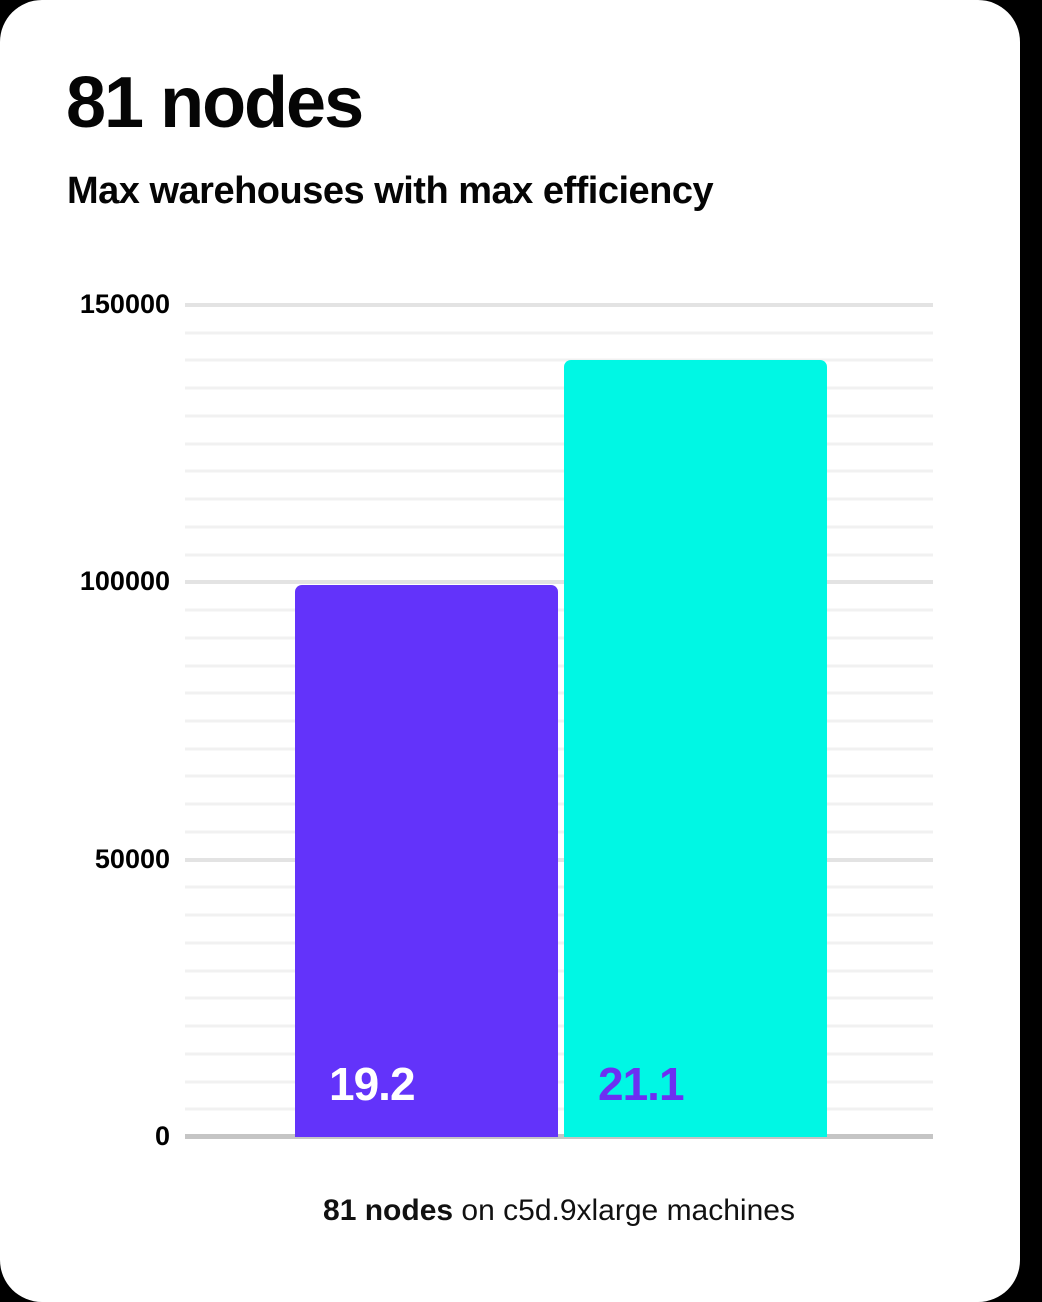  Describe the element at coordinates (624, 1210) in the screenshot. I see `caption-text: on c5d.9xlarge machines` at that location.